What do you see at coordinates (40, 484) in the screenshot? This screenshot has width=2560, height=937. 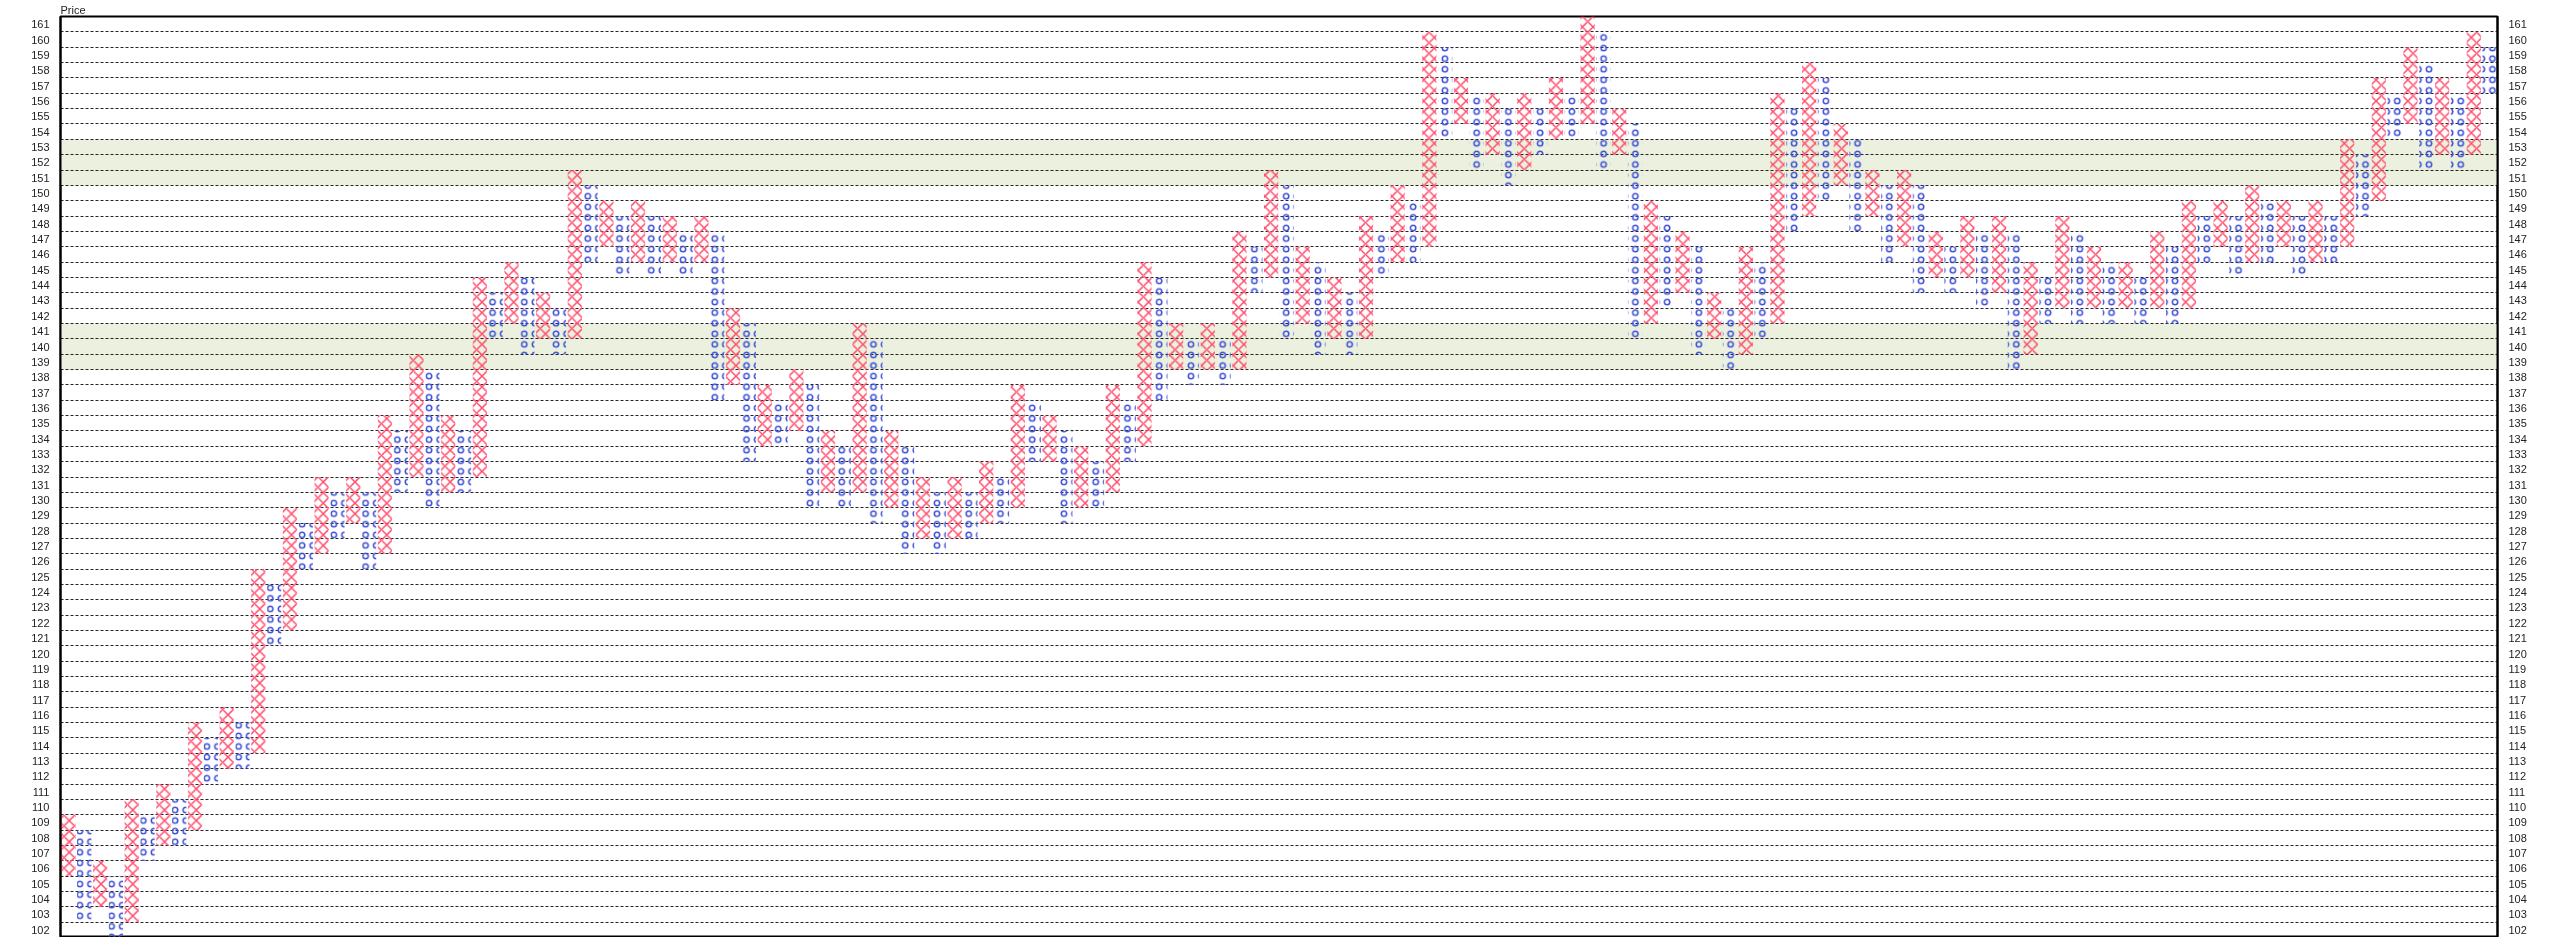 I see `y-tick-label: 131` at bounding box center [40, 484].